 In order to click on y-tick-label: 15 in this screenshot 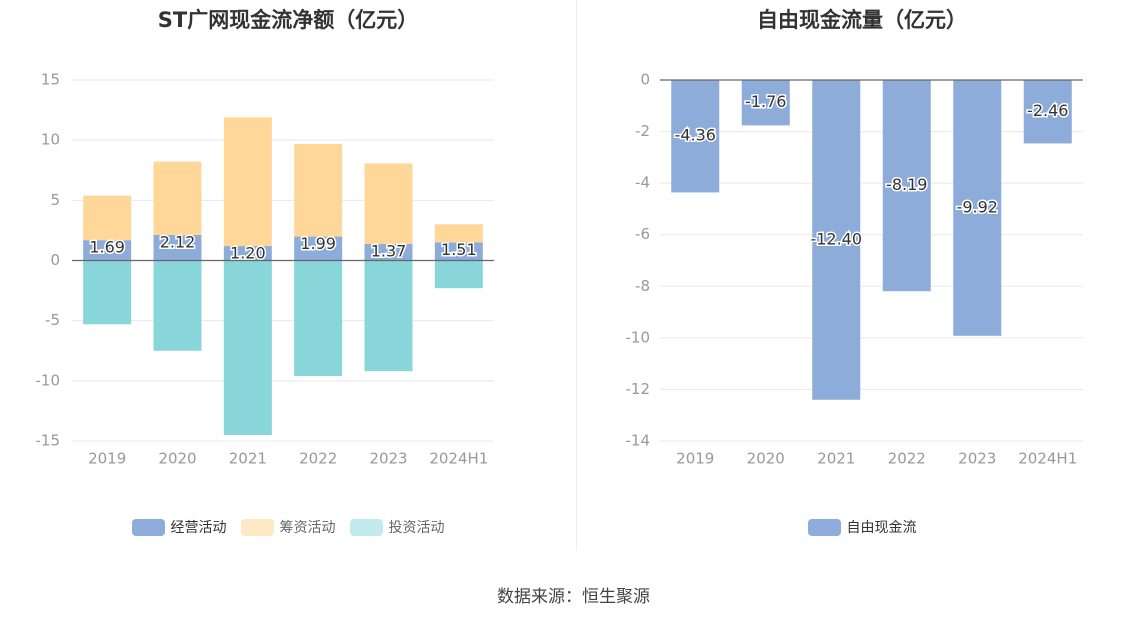, I will do `click(50, 80)`.